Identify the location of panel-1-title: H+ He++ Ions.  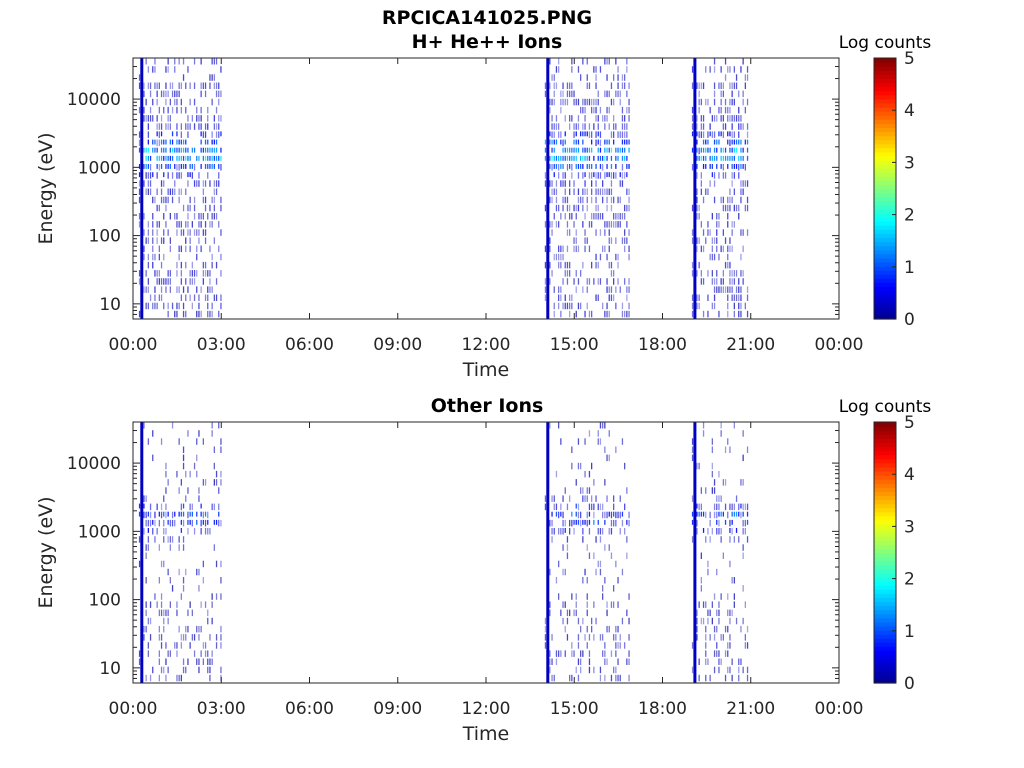
(487, 42).